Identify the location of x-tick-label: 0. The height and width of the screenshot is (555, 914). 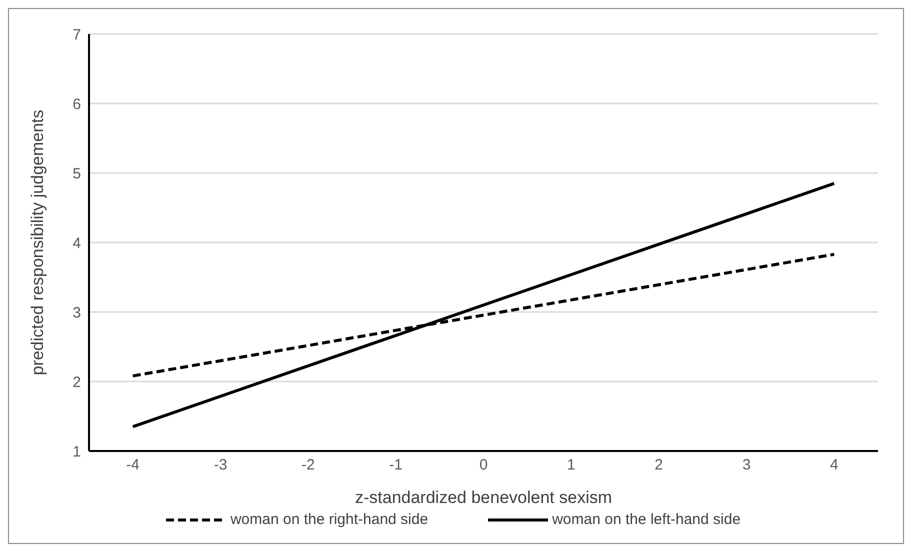
(483, 465).